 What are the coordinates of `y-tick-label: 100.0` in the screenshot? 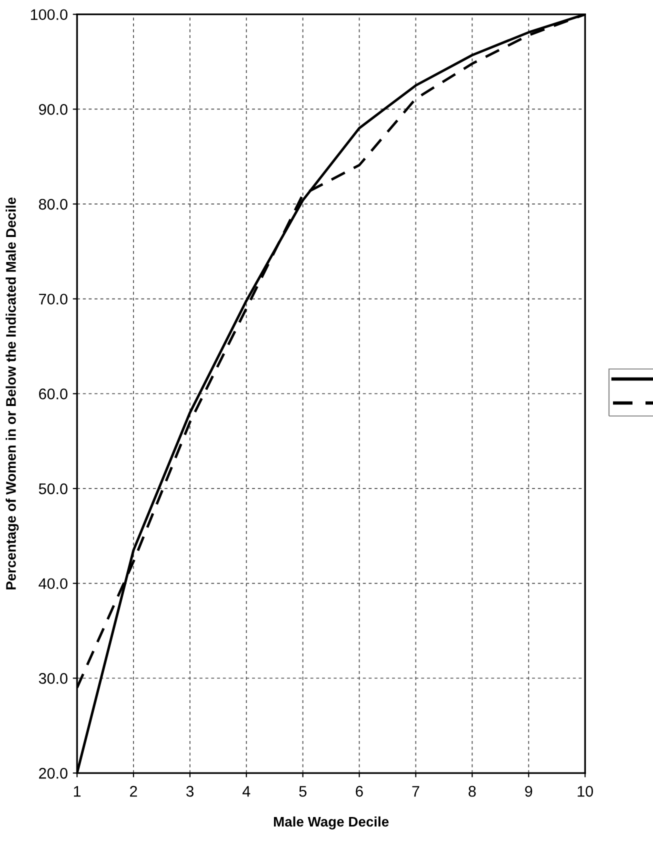 It's located at (49, 14).